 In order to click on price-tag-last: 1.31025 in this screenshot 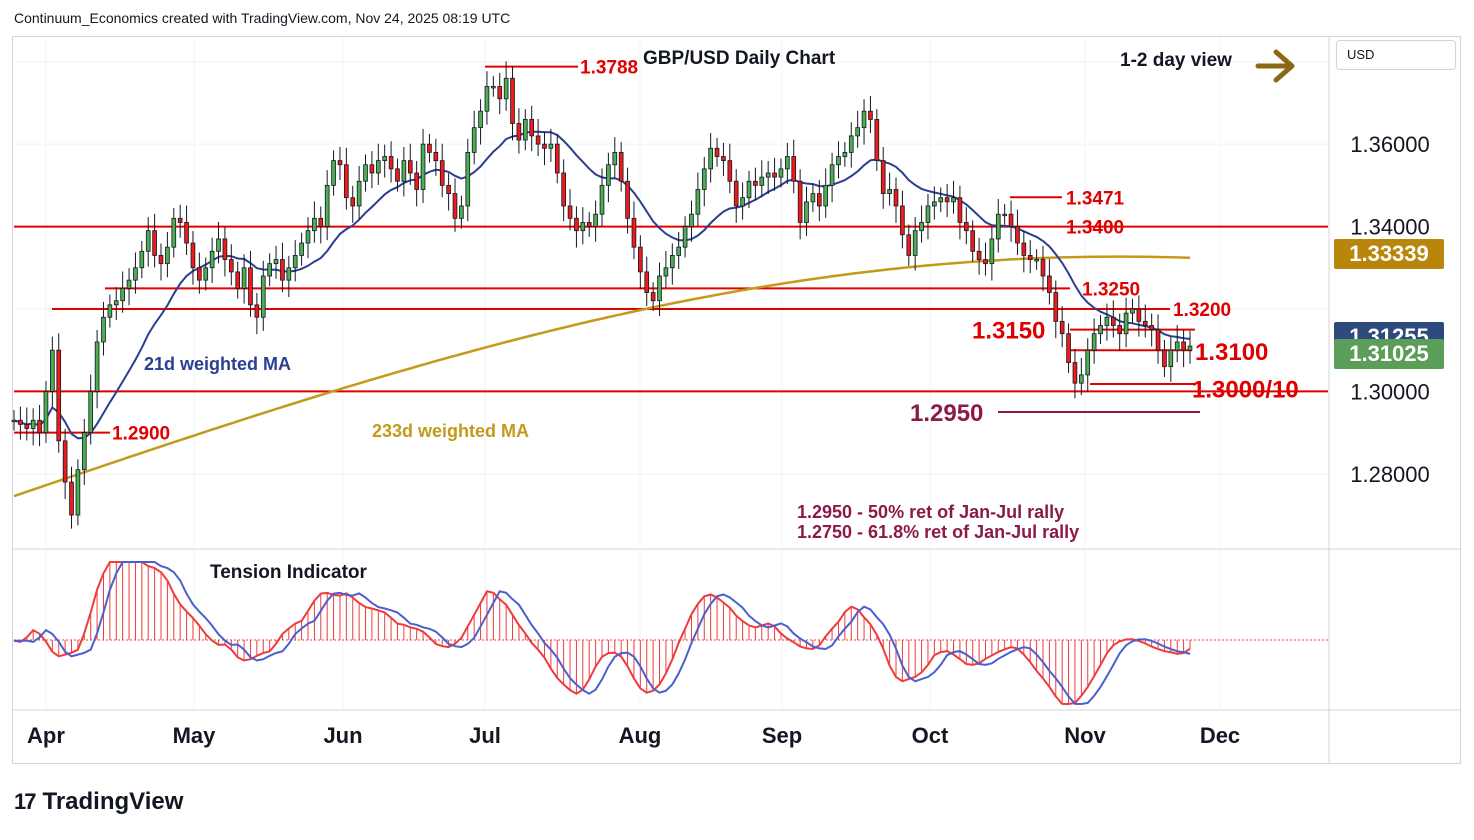, I will do `click(1389, 354)`.